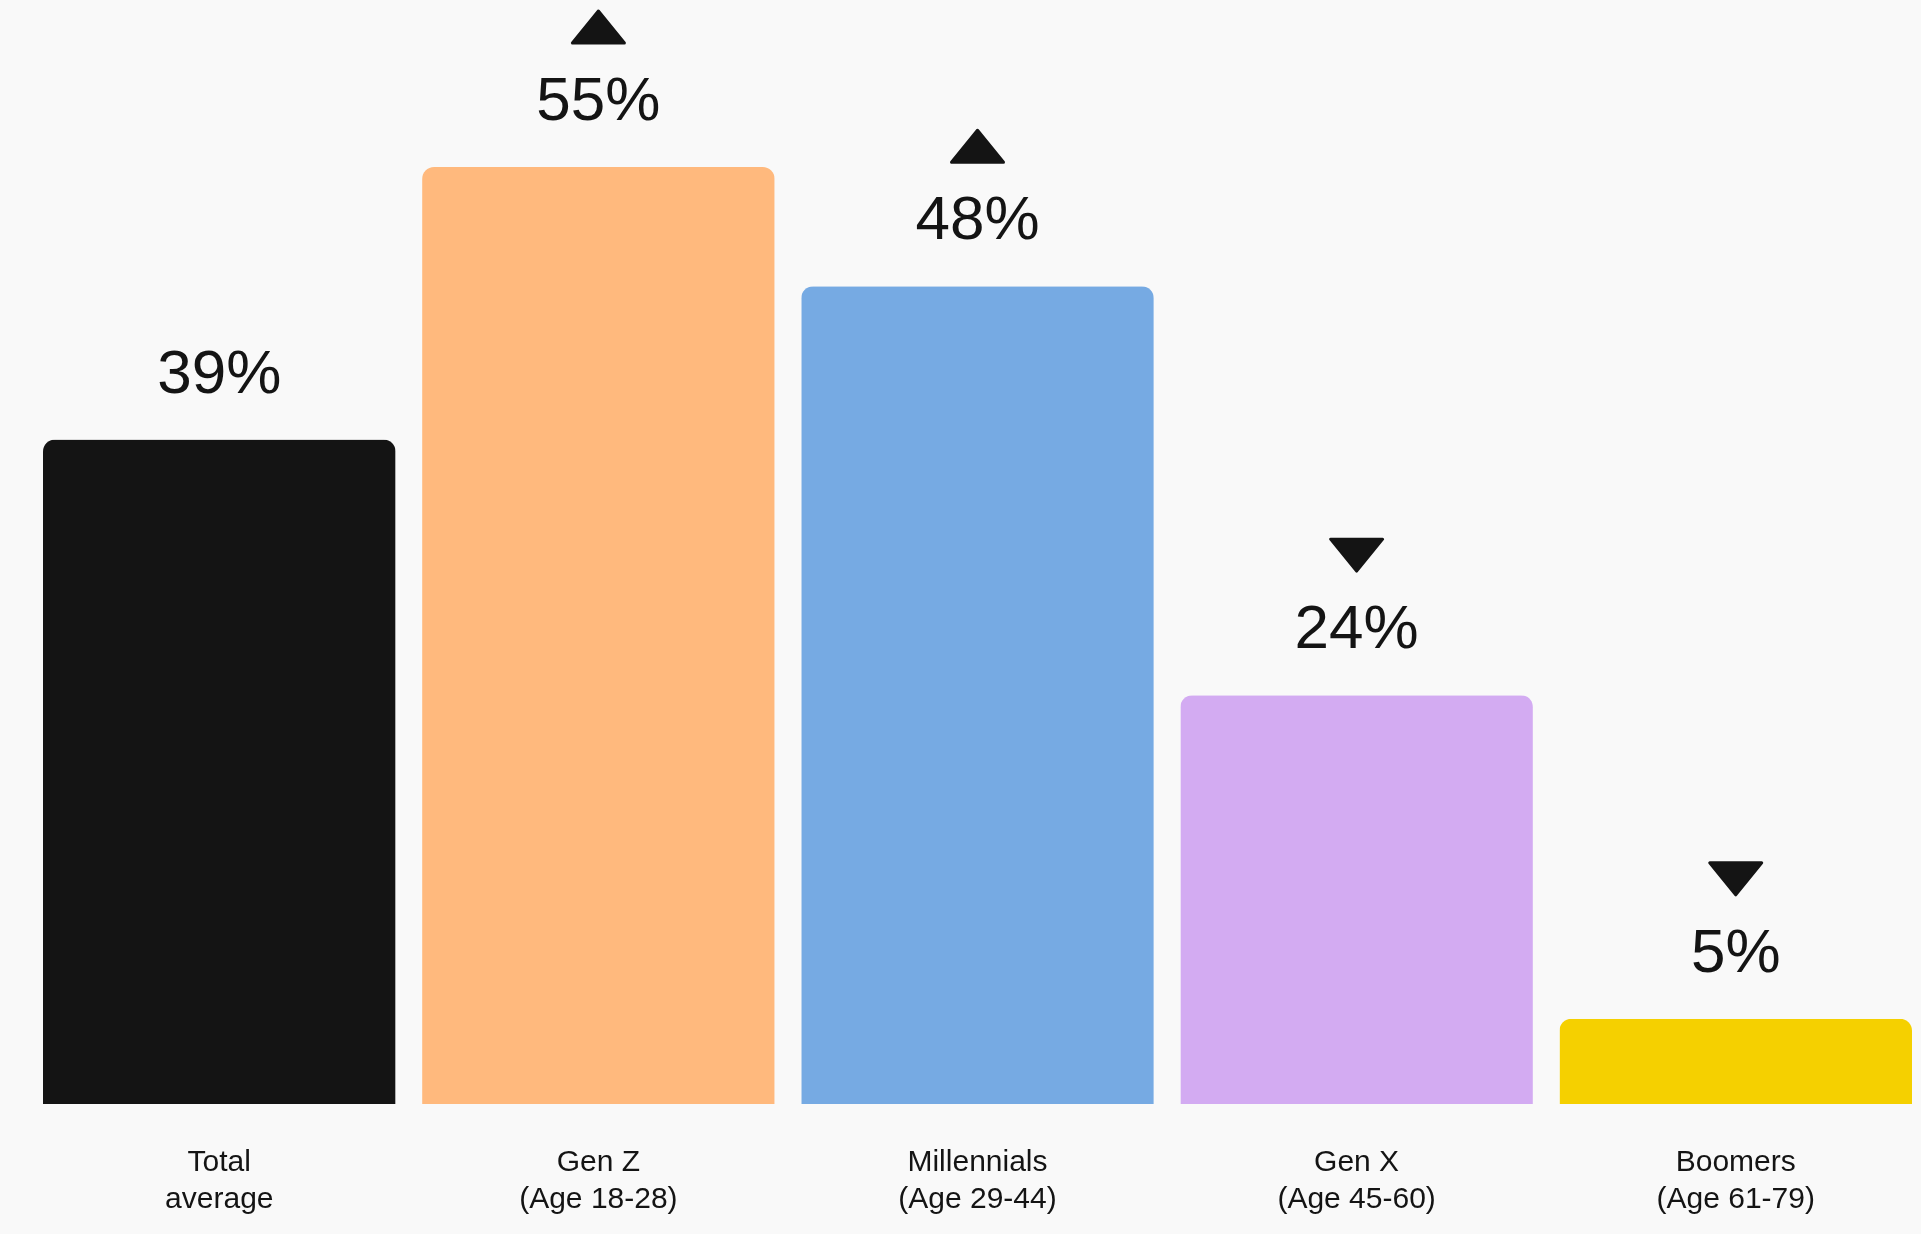 The image size is (1921, 1234). What do you see at coordinates (977, 218) in the screenshot?
I see `data-label: 48%` at bounding box center [977, 218].